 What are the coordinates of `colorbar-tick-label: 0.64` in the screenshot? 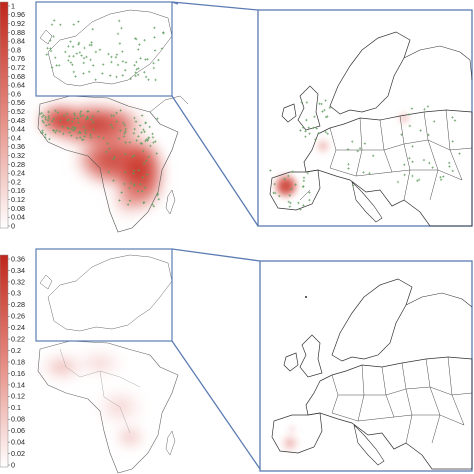 It's located at (18, 85).